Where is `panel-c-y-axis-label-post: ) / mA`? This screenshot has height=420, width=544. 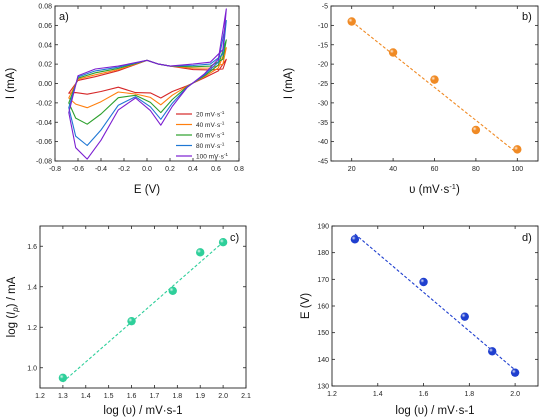
panel-c-y-axis-label-post: ) / mA is located at coordinates (12, 291).